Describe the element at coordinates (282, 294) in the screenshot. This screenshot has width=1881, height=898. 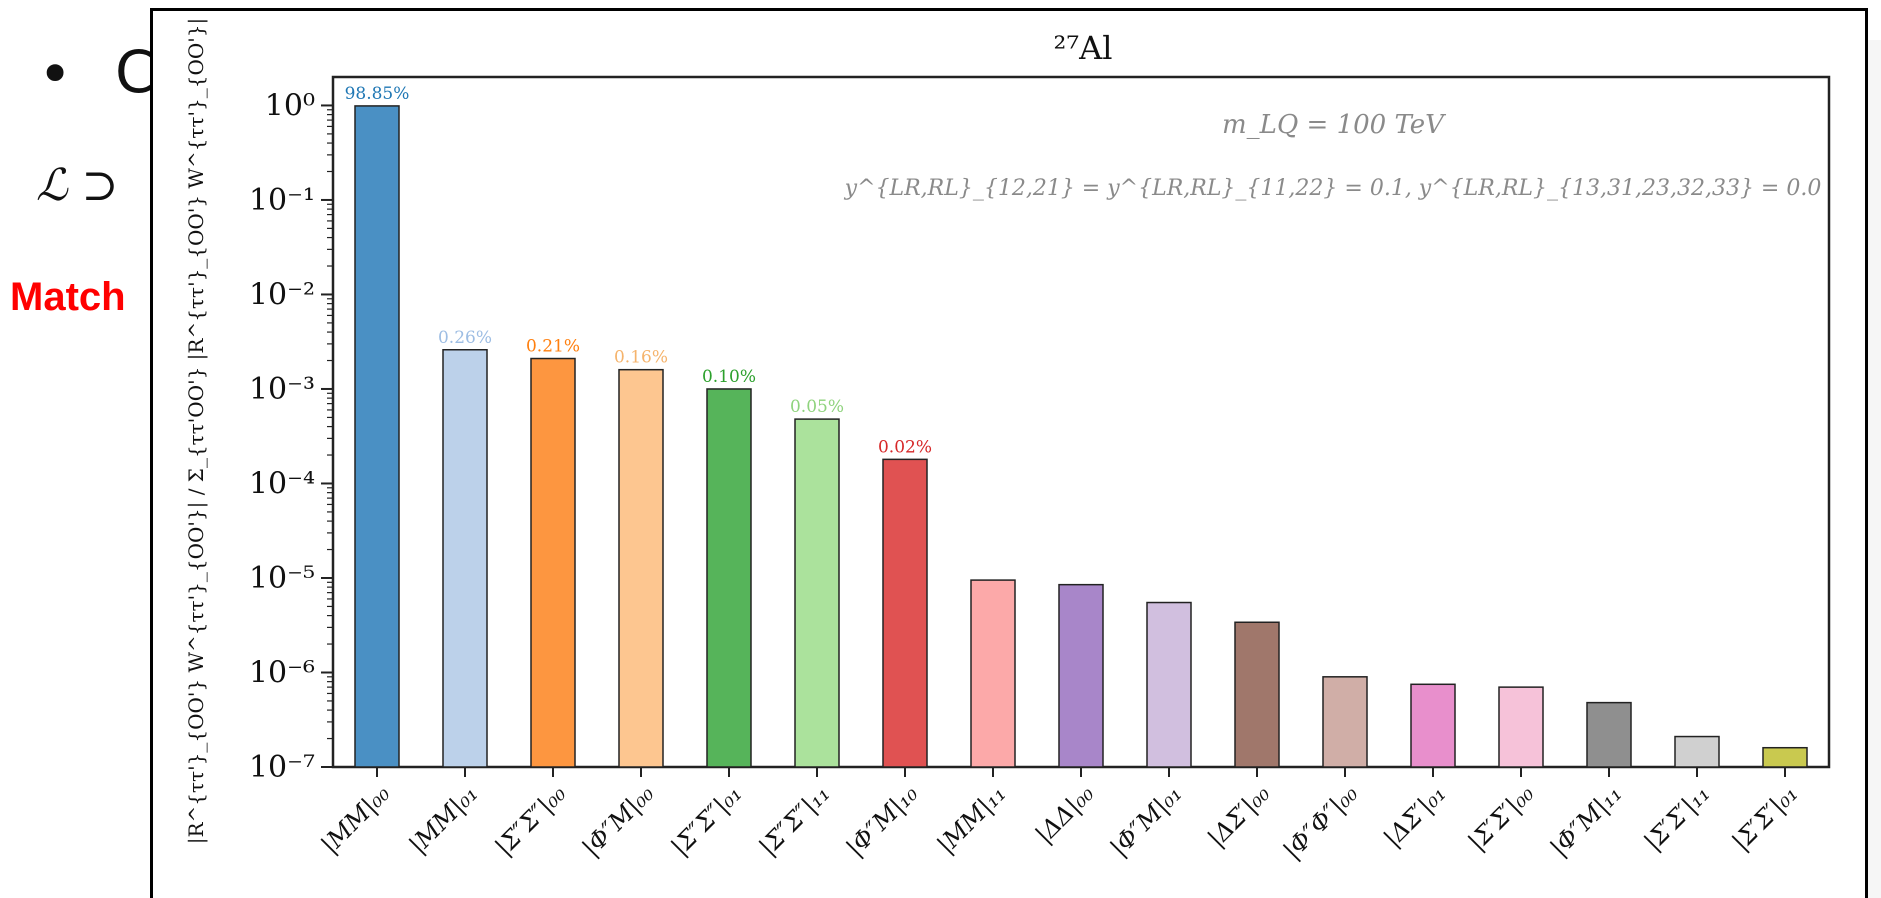
I see `y-tick-label: 10⁻²` at that location.